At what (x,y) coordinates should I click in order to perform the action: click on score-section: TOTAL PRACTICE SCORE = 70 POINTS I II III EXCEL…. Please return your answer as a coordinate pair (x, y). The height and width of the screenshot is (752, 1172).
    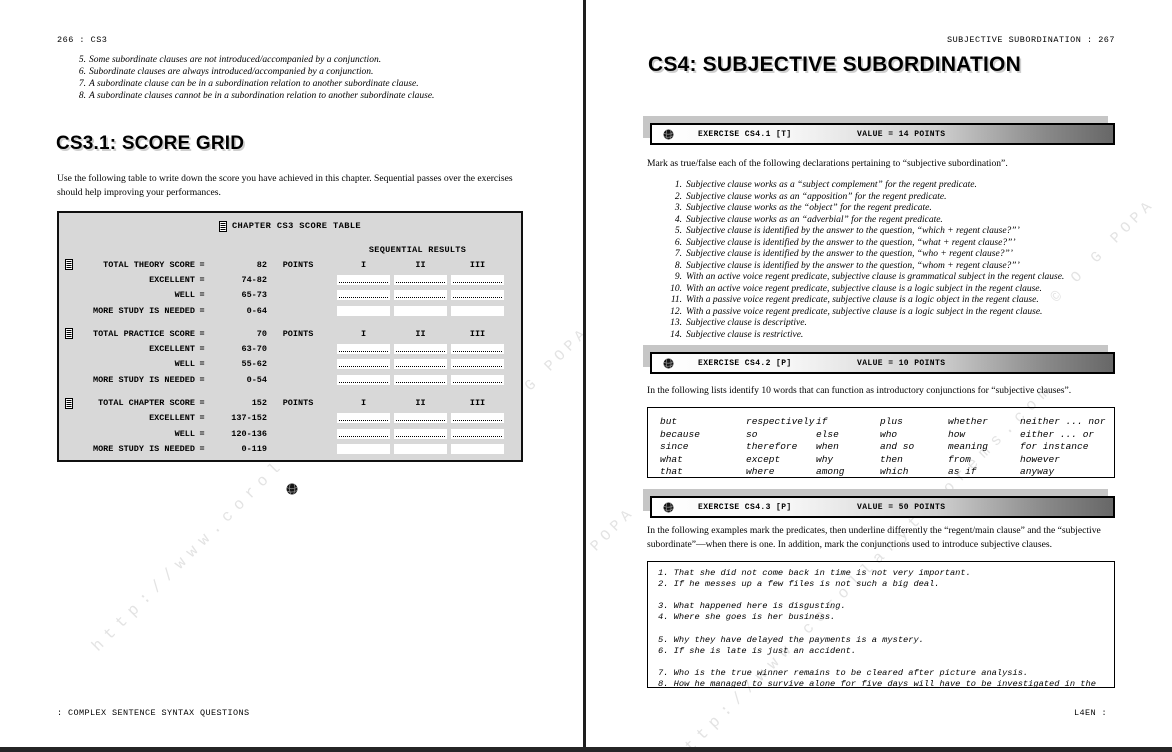
    Looking at the image, I should click on (290, 356).